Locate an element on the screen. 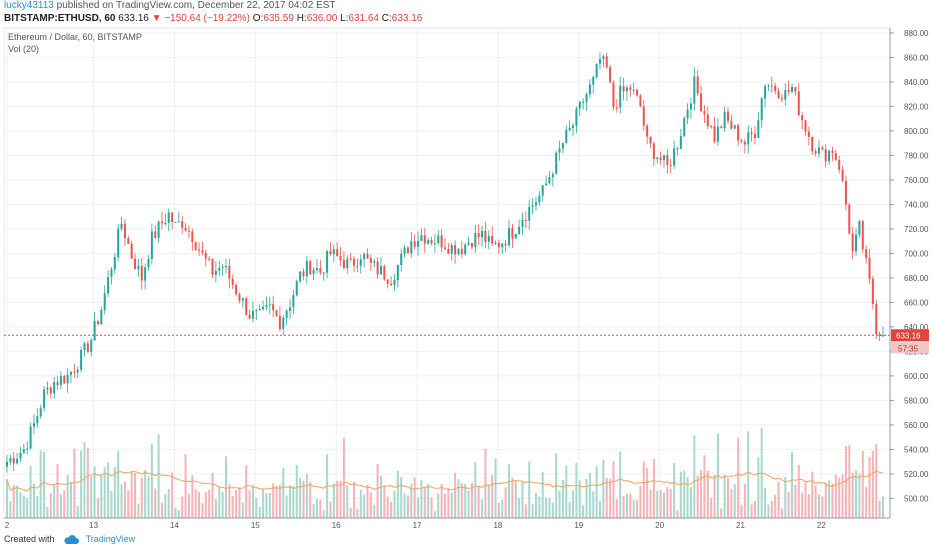 This screenshot has height=555, width=932. symbol-name: BITSTAMP:ETHUSD, 60 is located at coordinates (60, 18).